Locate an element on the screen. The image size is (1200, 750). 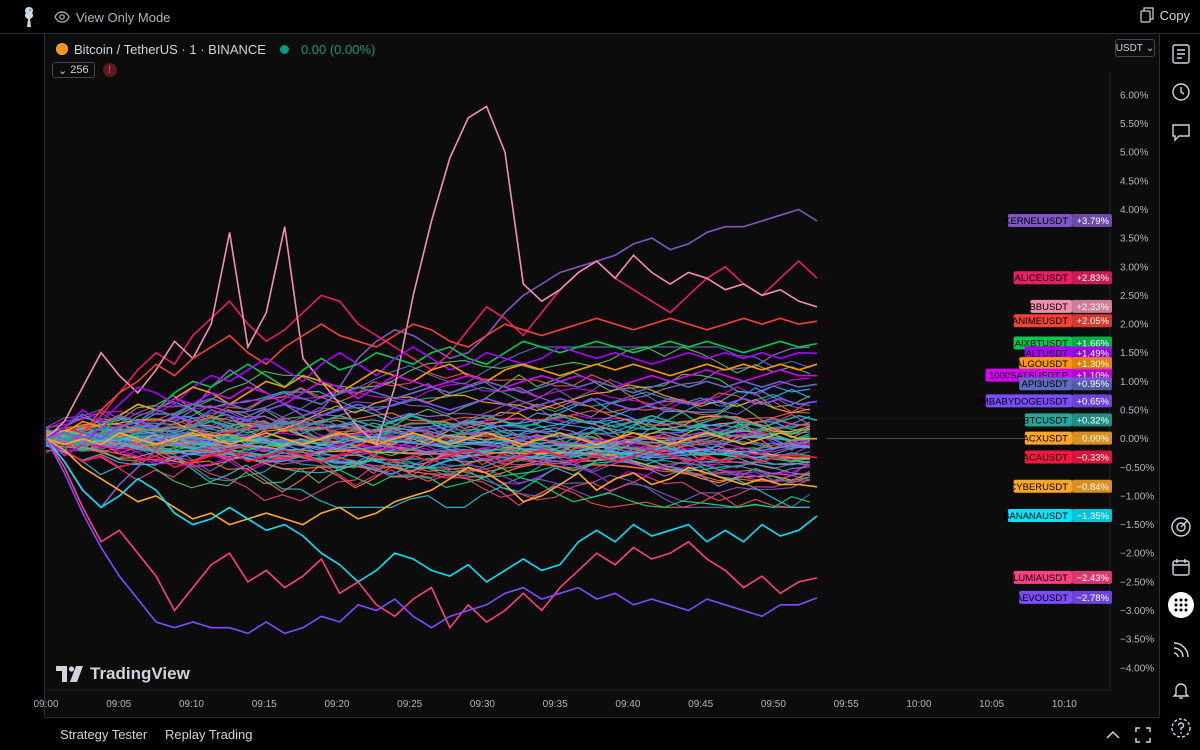
series-tag: 1MBABYDOGEUSDT +0.65% is located at coordinates (1044, 401).